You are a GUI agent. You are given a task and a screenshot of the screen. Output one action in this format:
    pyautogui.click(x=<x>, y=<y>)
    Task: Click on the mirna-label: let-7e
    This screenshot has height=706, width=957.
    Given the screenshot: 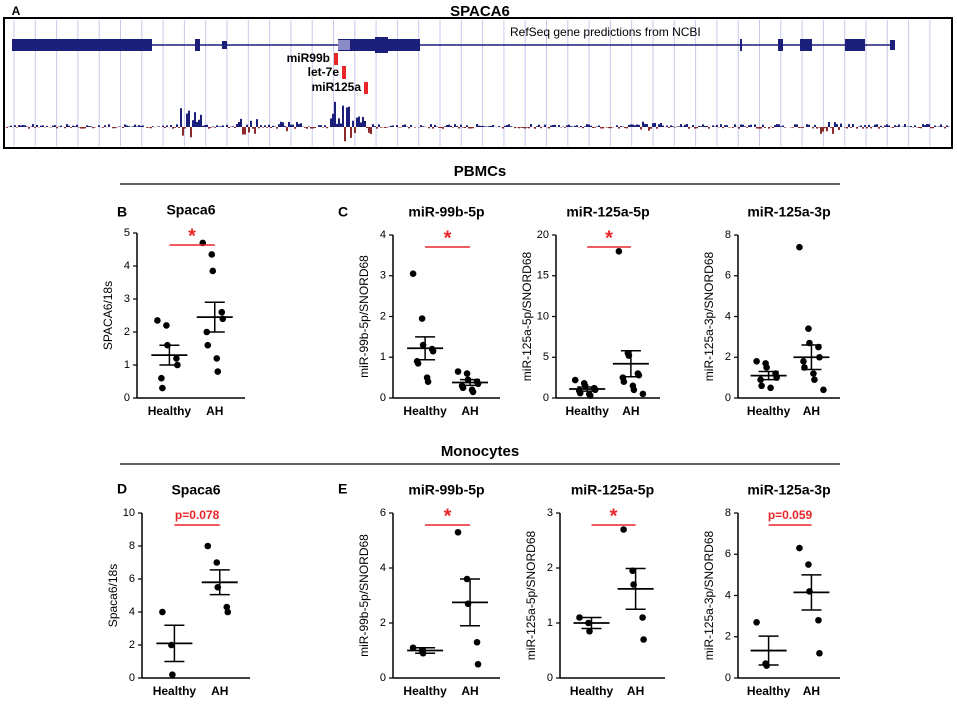 What is the action you would take?
    pyautogui.click(x=324, y=72)
    